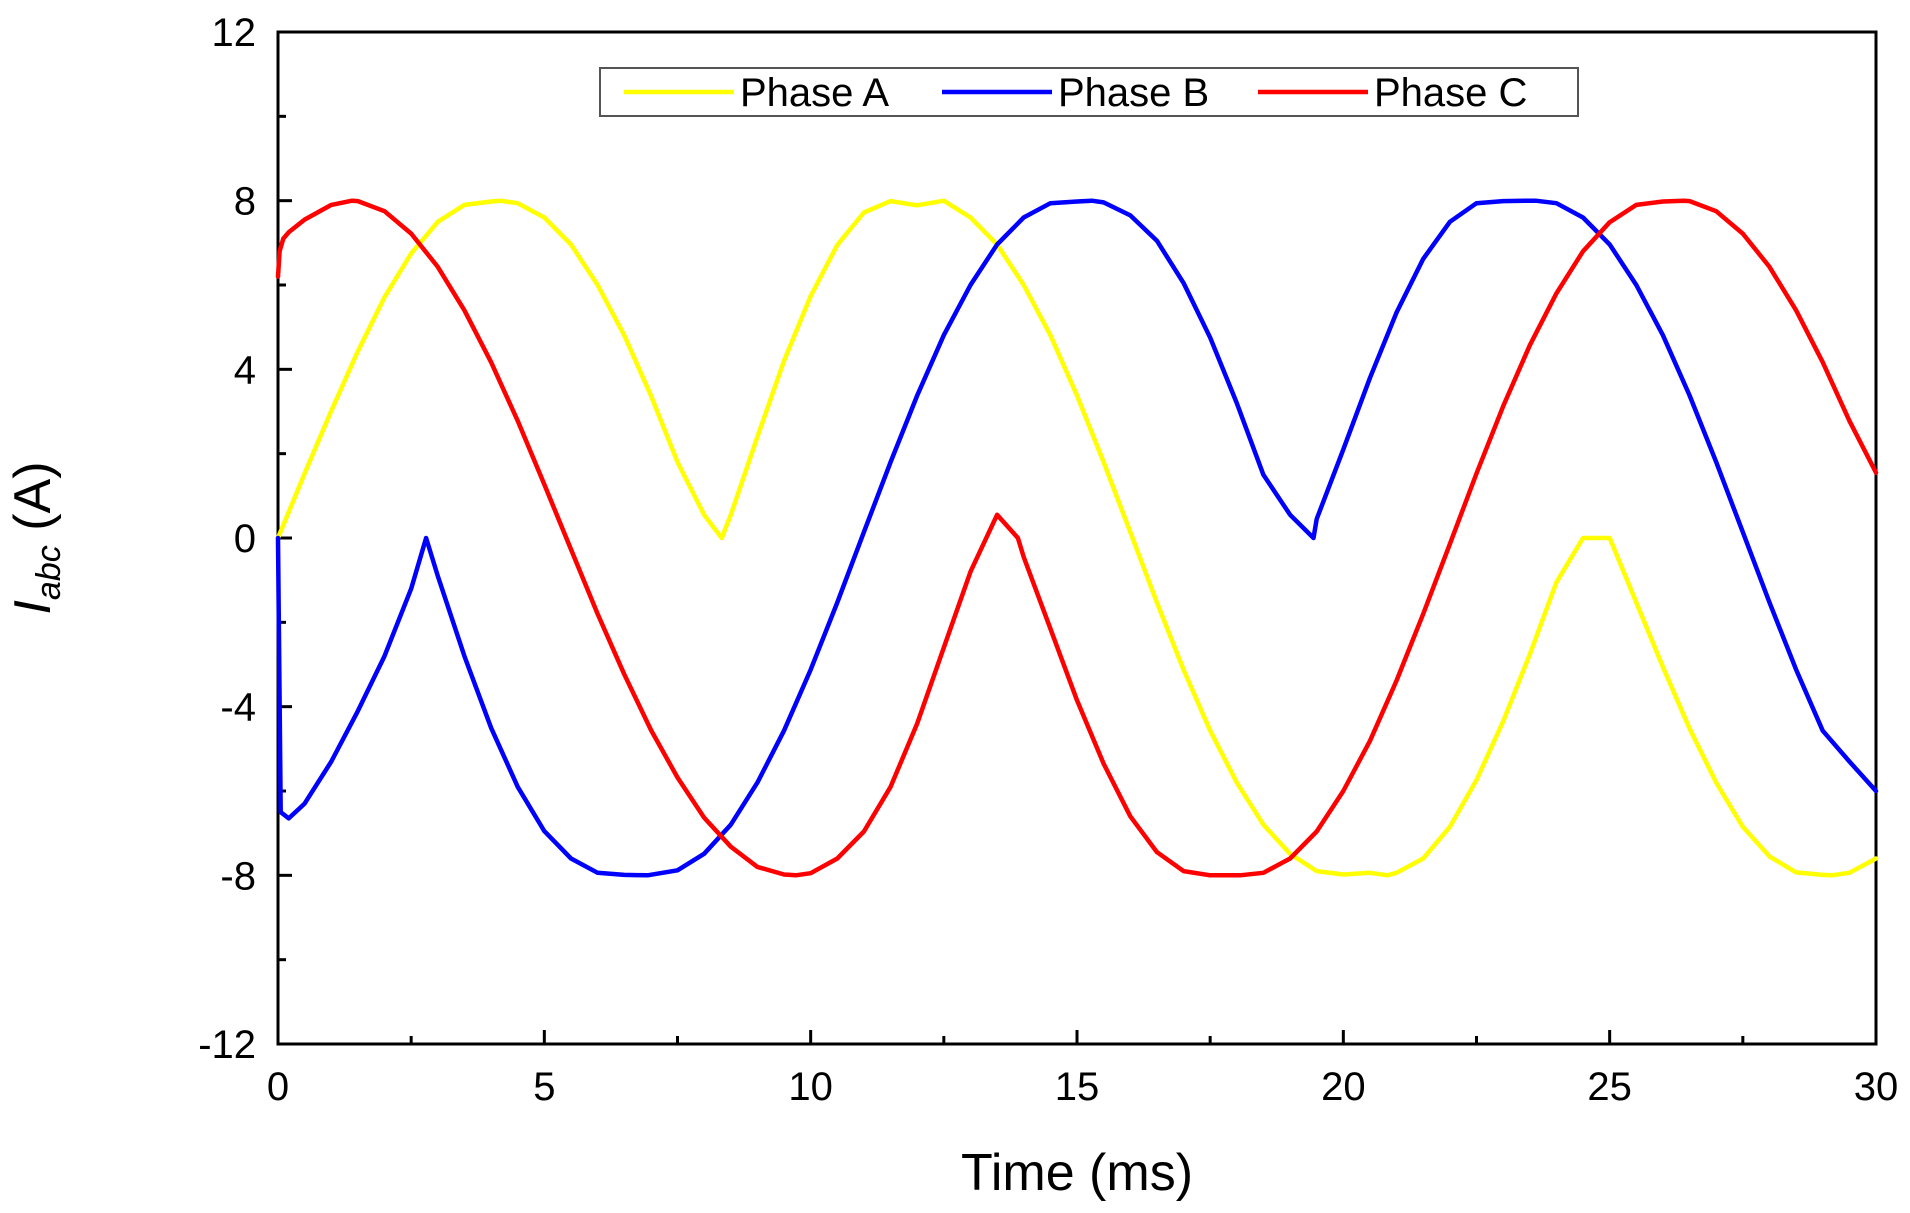 The image size is (1910, 1213). Describe the element at coordinates (1077, 1173) in the screenshot. I see `x-axis-title: Time (ms)` at that location.